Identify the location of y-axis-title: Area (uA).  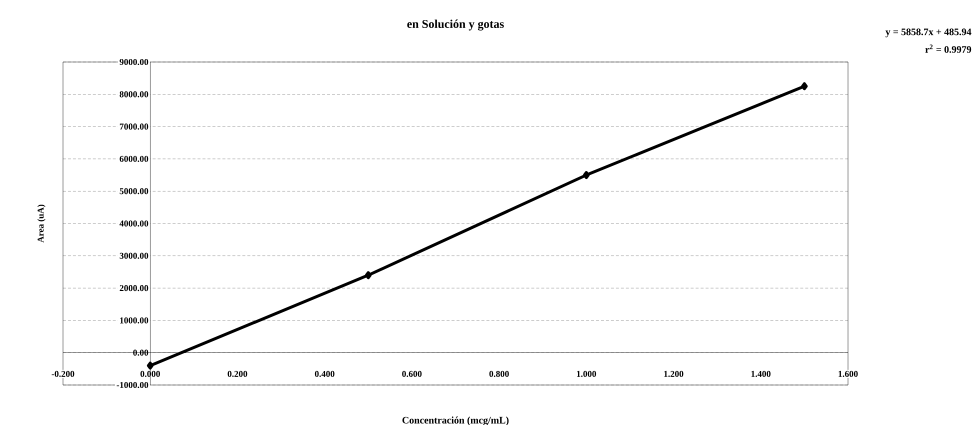
(41, 223).